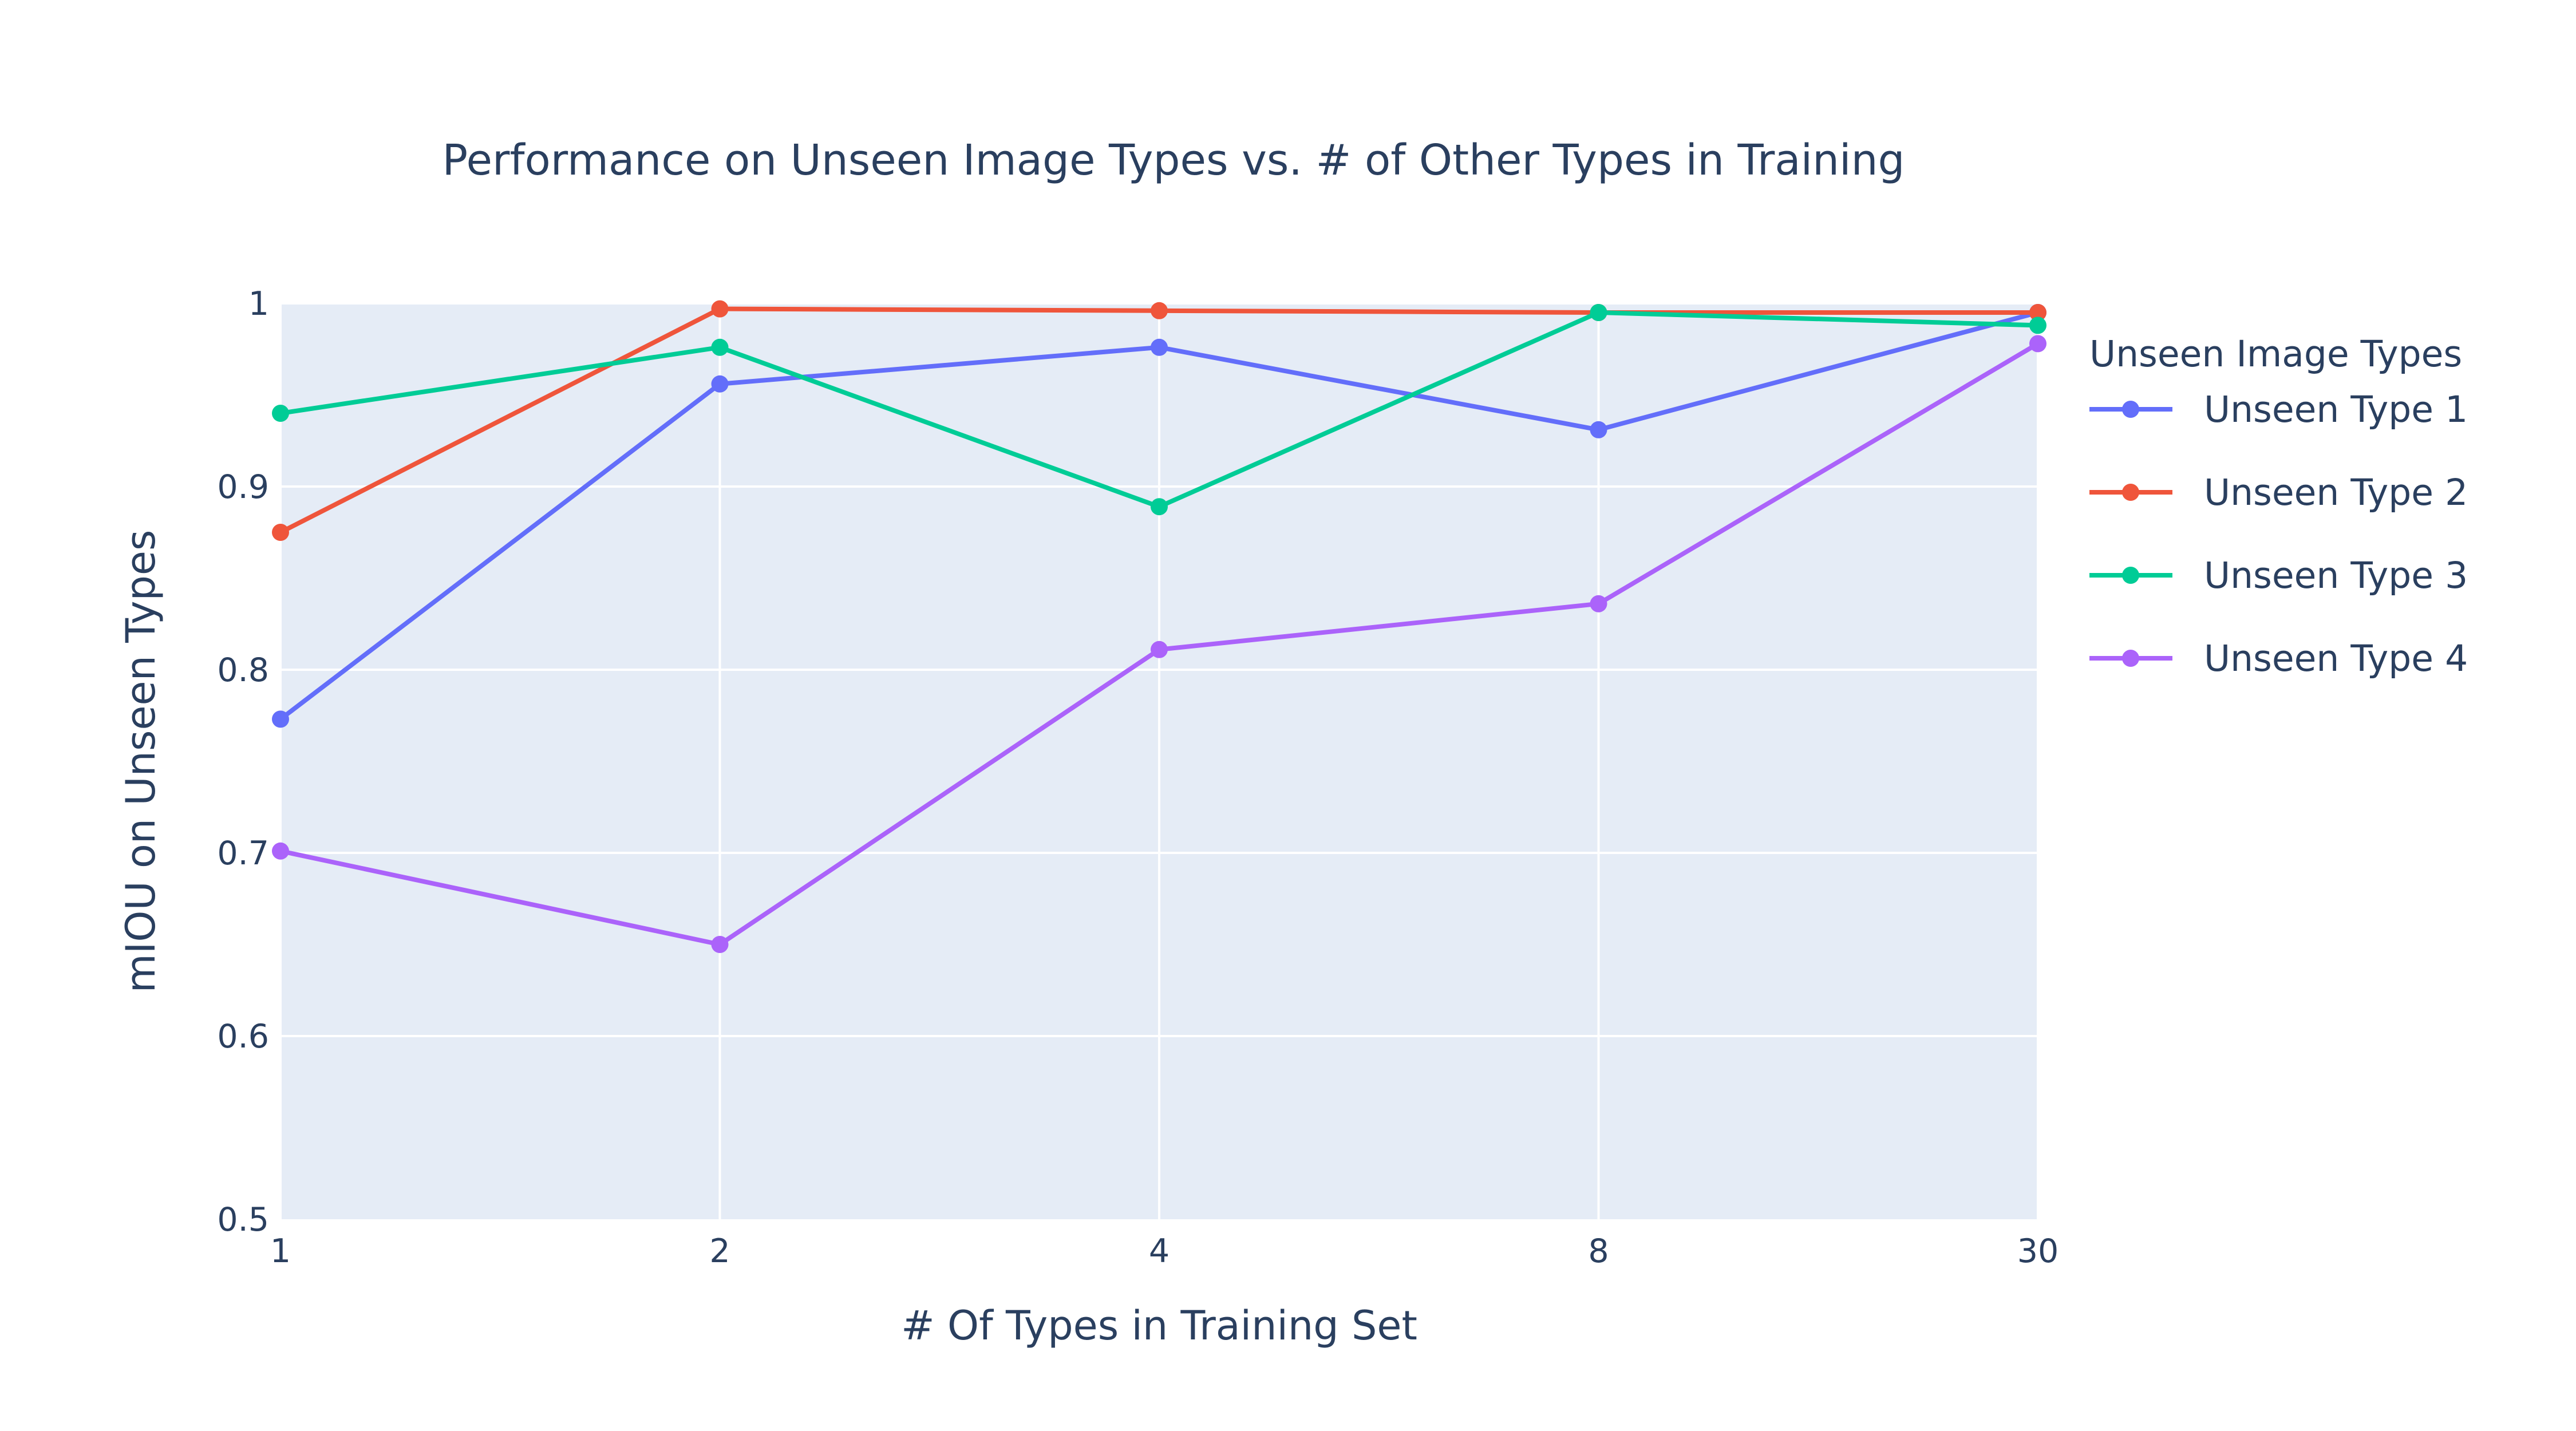 The image size is (2576, 1431). I want to click on x-tick-label: 4, so click(1159, 1251).